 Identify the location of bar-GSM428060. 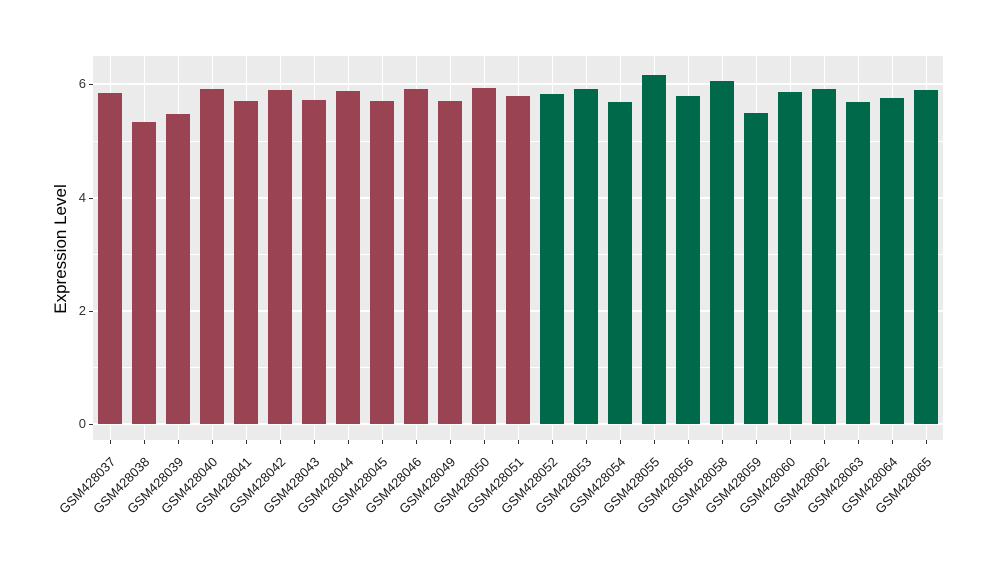
(790, 257).